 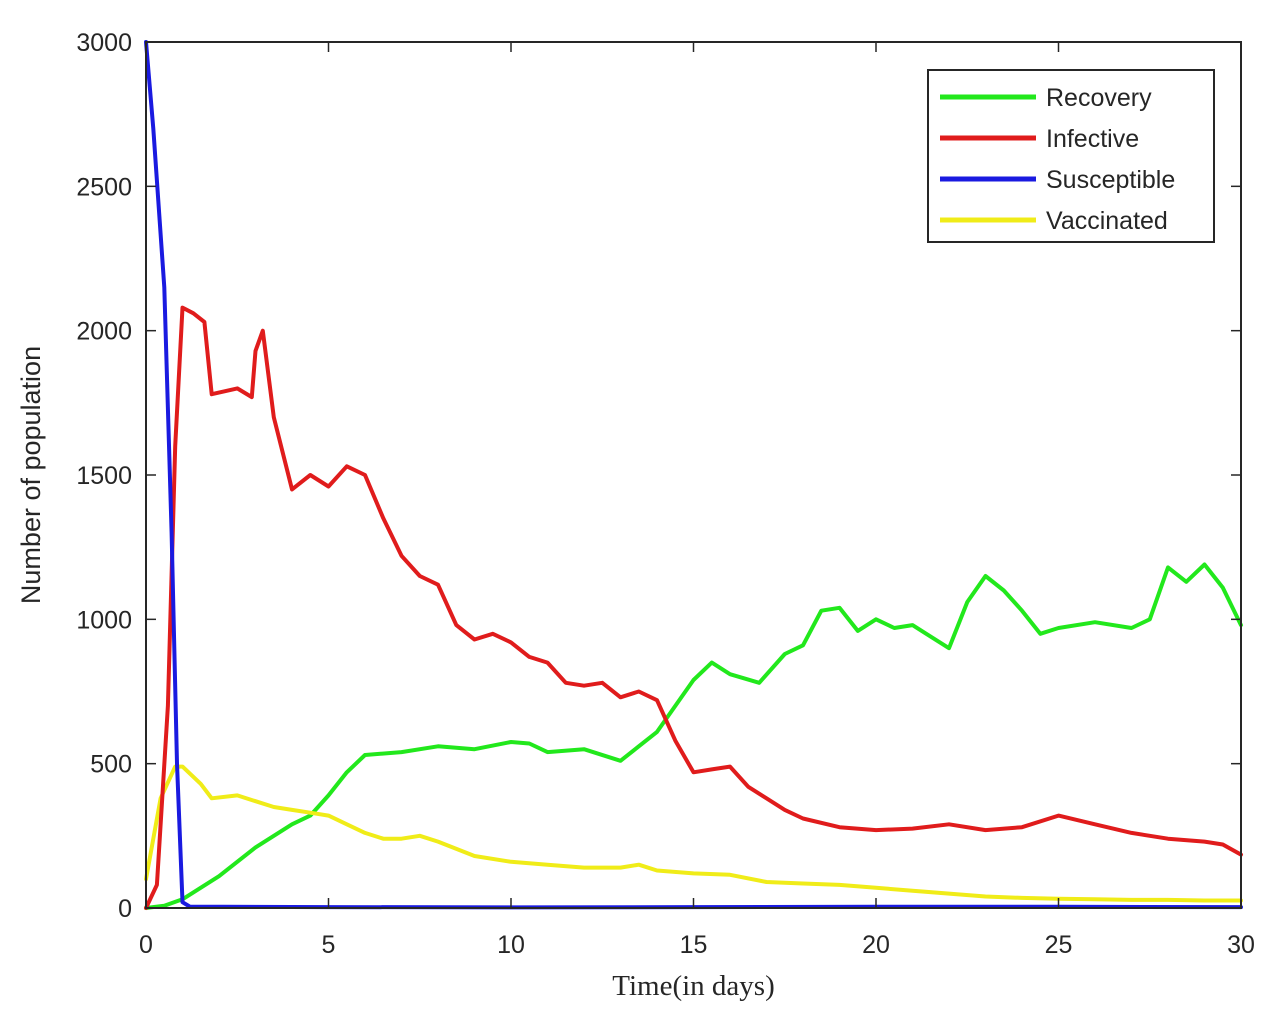 I want to click on x-tick-label: 15, so click(x=694, y=945).